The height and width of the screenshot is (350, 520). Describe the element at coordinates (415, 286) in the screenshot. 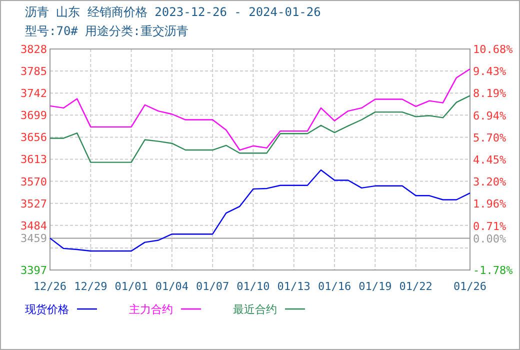

I see `x-tick-label: 01/22` at that location.